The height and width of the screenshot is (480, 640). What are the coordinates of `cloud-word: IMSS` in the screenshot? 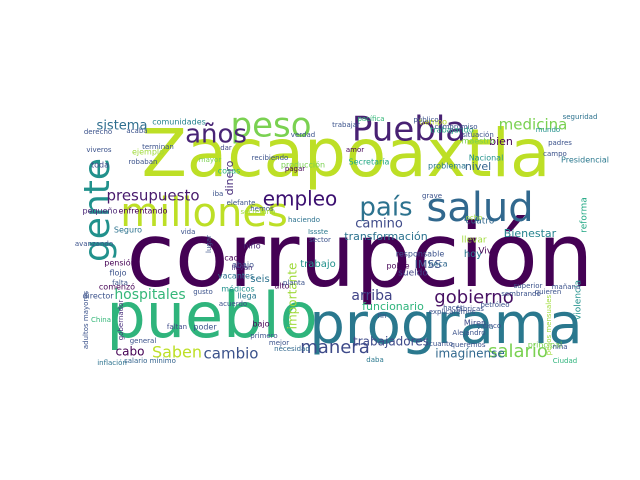 It's located at (428, 264).